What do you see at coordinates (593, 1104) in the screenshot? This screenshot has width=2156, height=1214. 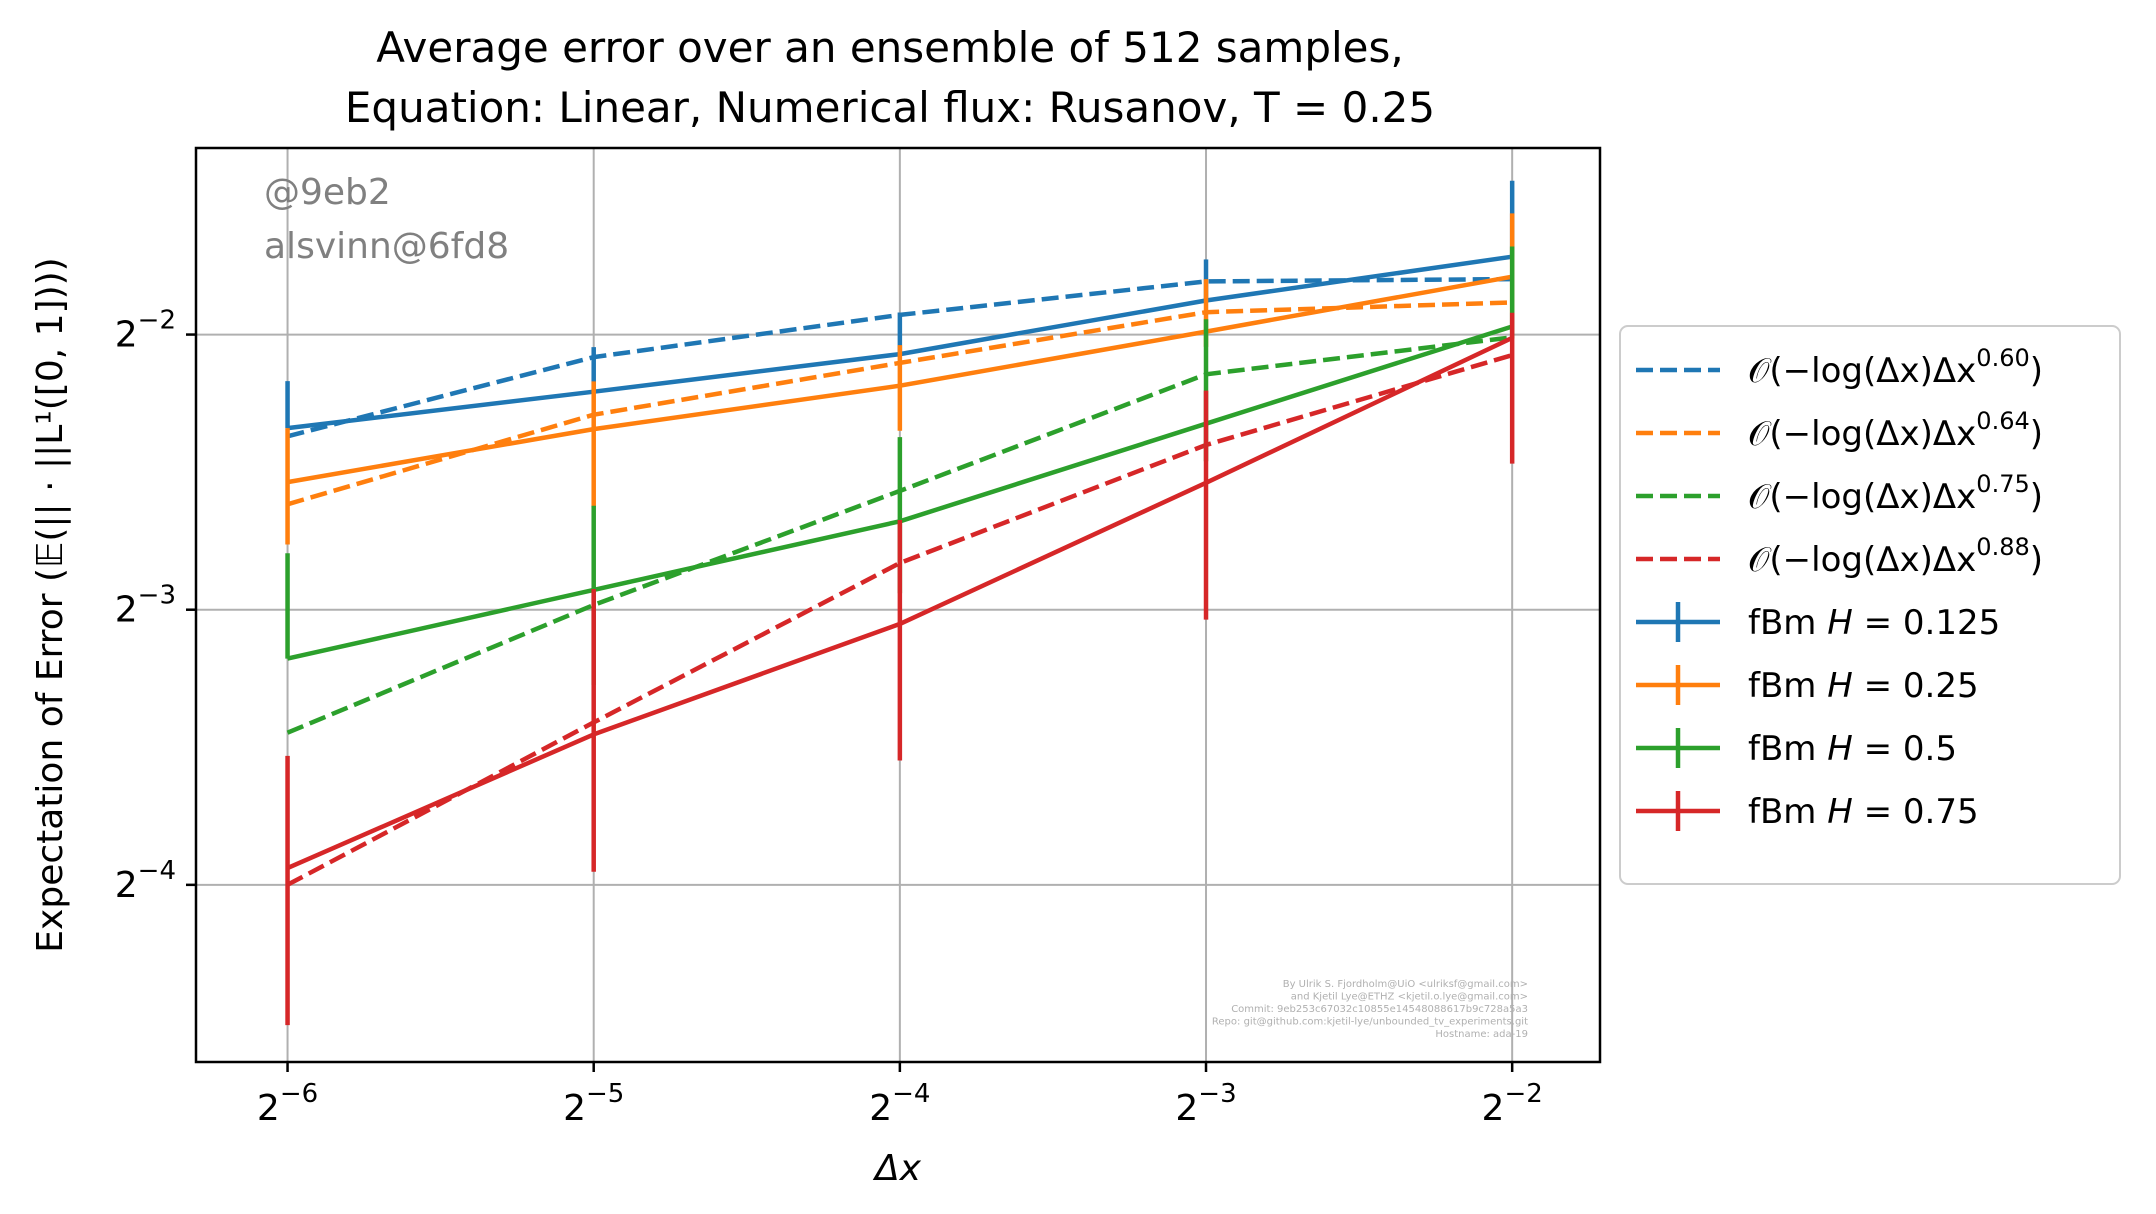 I see `x-tick-label-1: 2−5` at bounding box center [593, 1104].